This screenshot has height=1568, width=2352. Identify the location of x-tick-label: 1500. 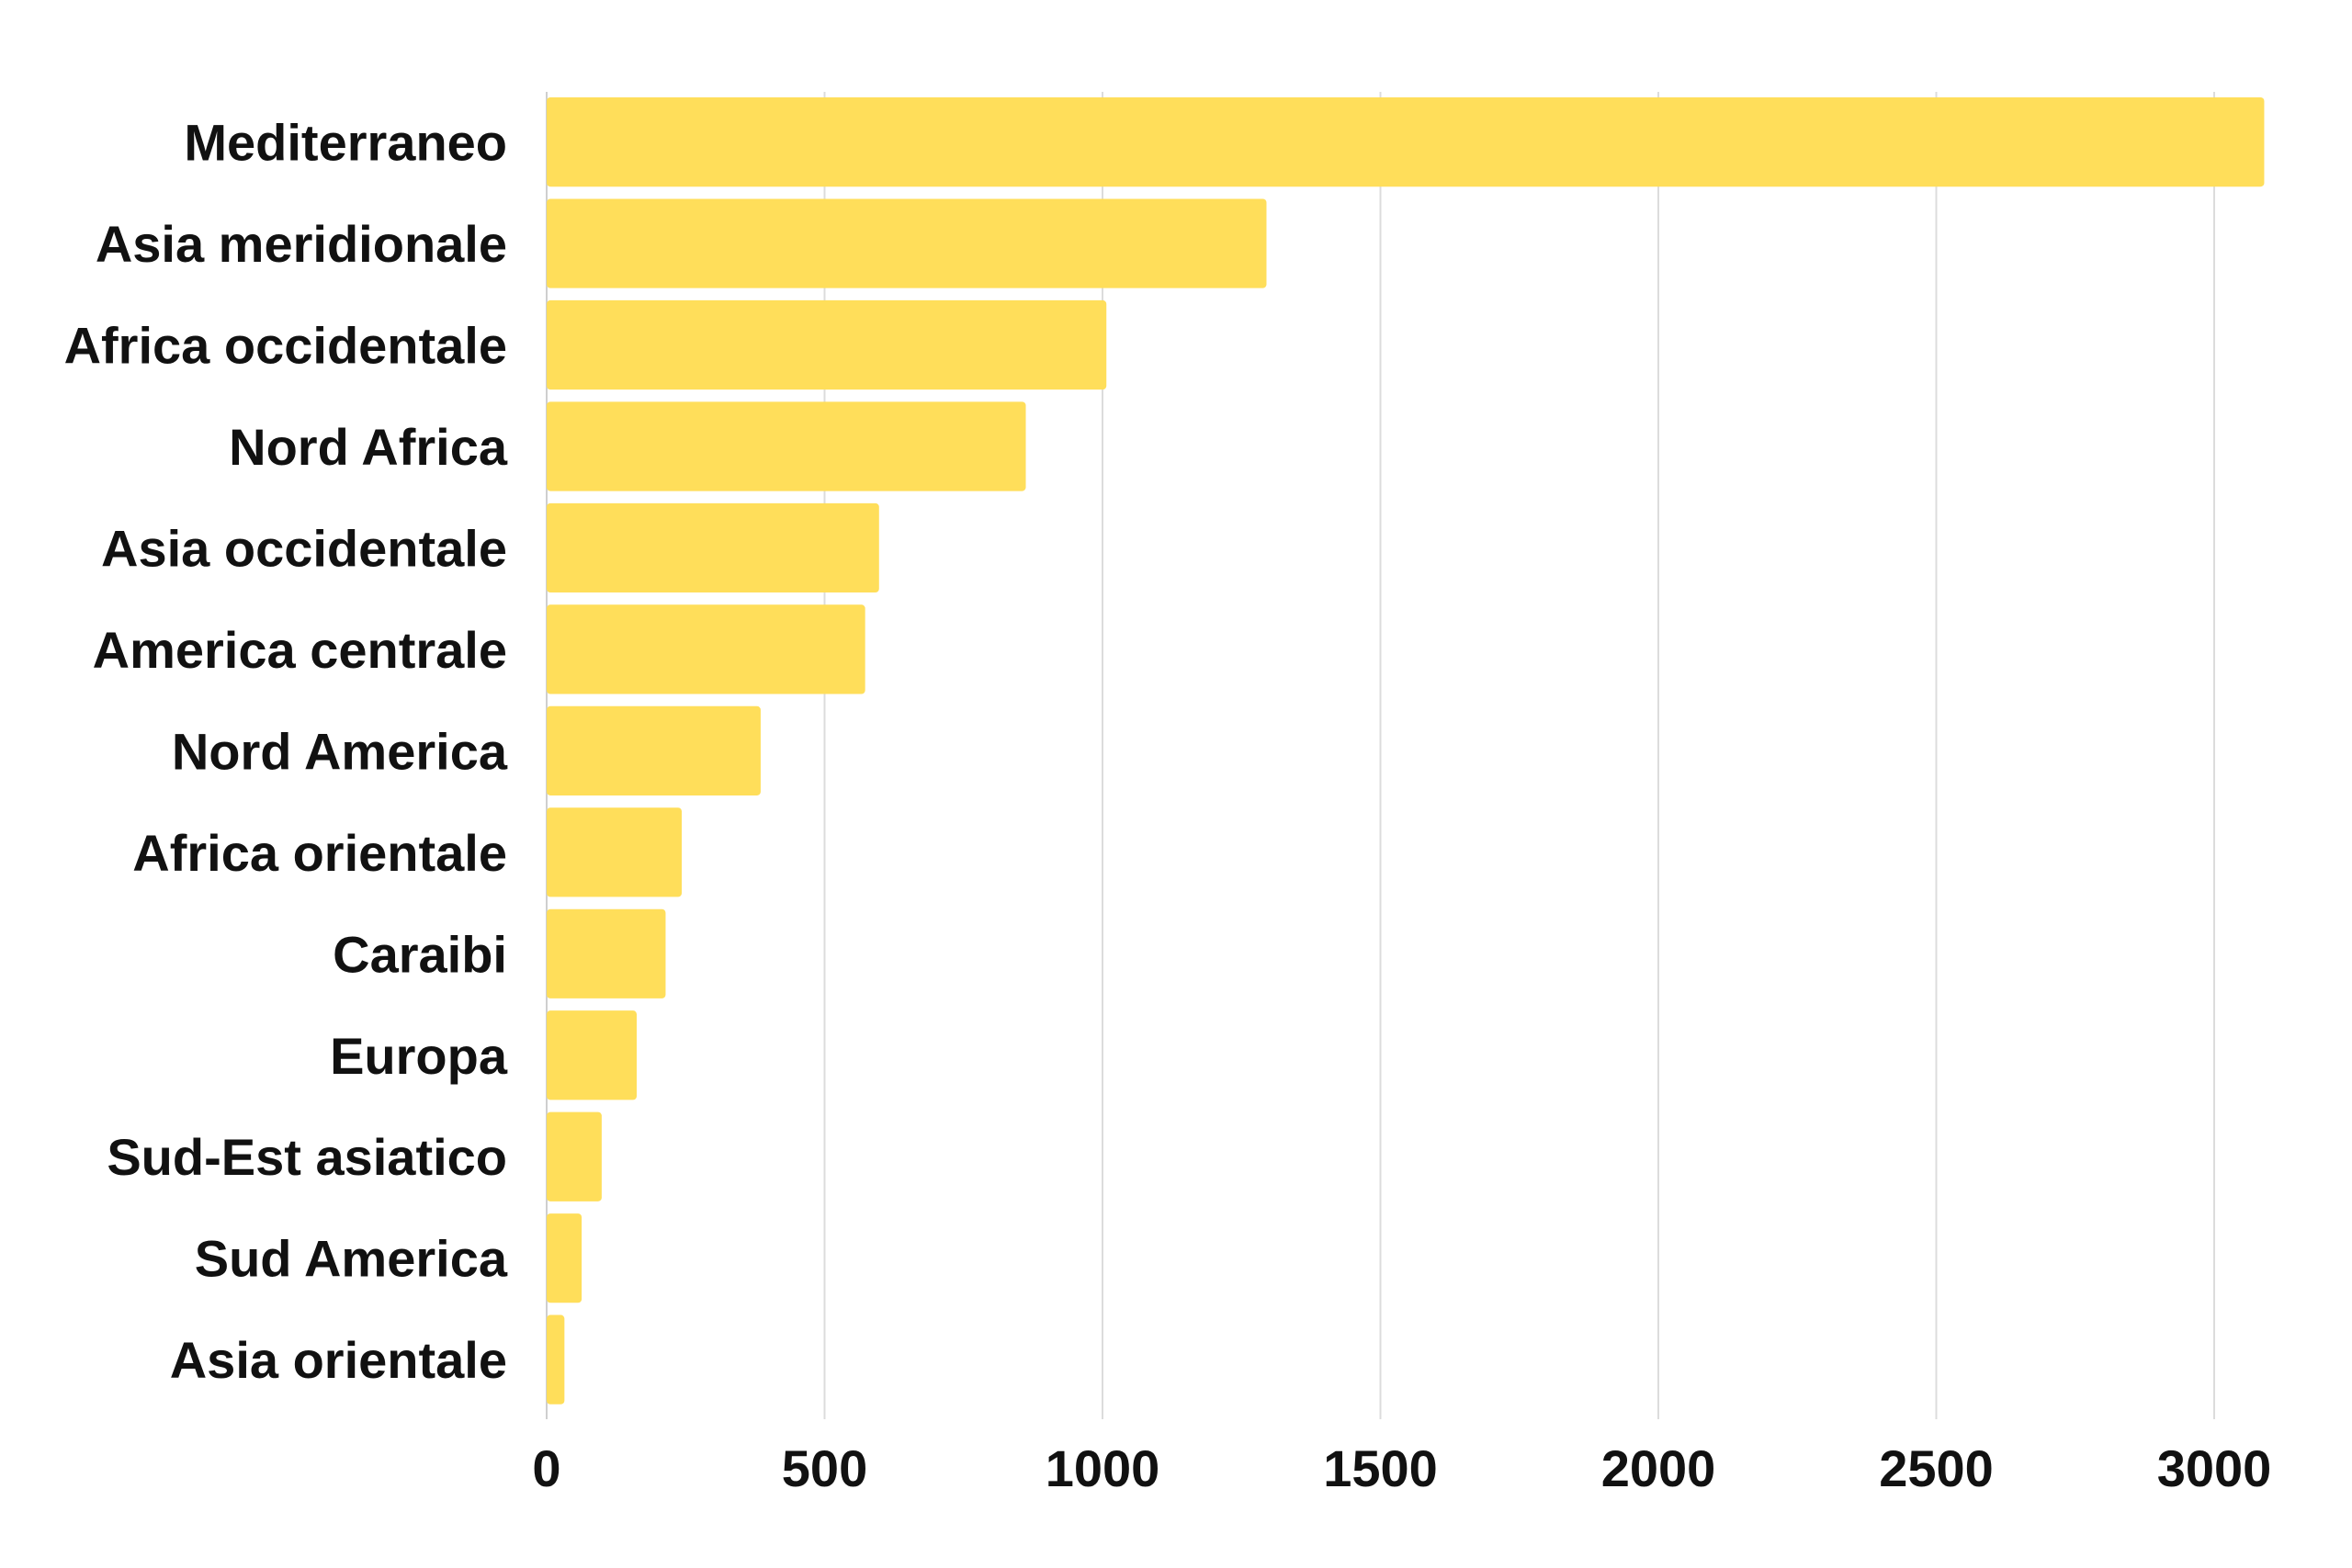
(1380, 1468).